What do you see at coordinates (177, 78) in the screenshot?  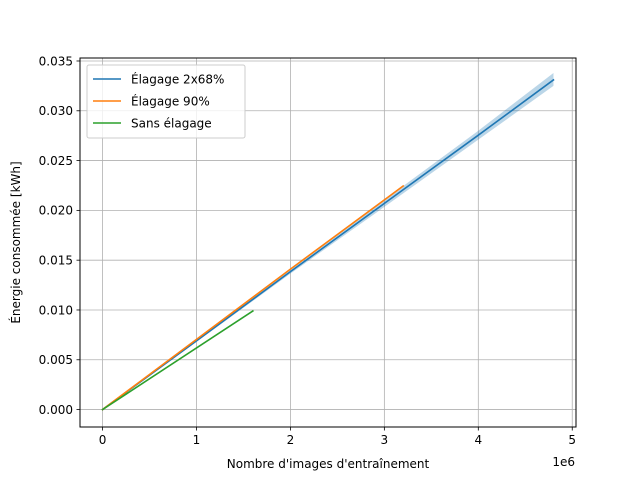 I see `legend-label-elagage-2x68: Élagage 2x68%` at bounding box center [177, 78].